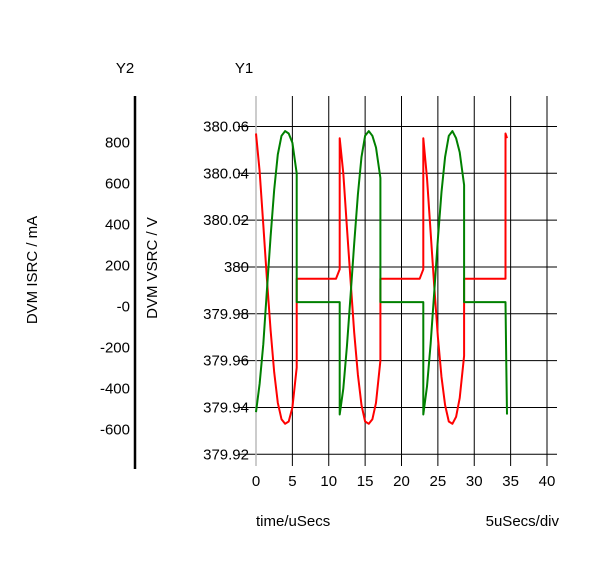 Image resolution: width=600 pixels, height=563 pixels. I want to click on y2-tick-label: 800, so click(117, 142).